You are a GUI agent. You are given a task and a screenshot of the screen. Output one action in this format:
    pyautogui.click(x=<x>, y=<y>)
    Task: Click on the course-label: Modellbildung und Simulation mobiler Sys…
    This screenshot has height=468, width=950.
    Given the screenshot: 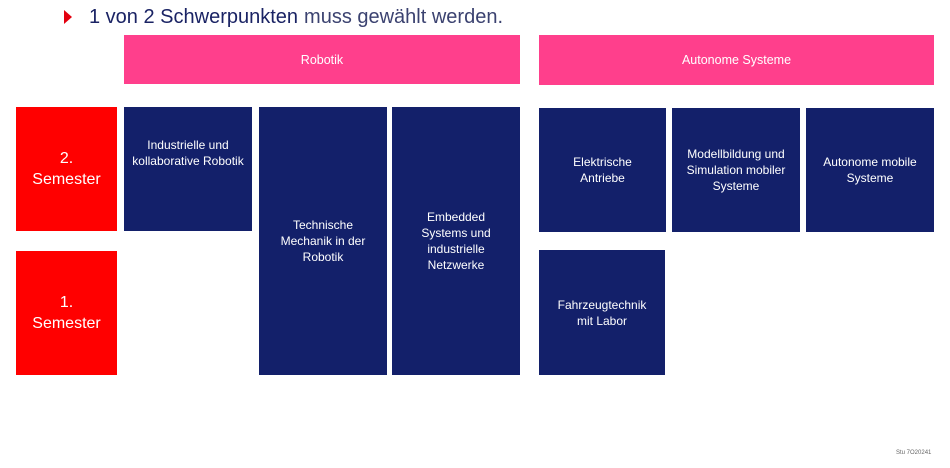 What is the action you would take?
    pyautogui.click(x=736, y=170)
    